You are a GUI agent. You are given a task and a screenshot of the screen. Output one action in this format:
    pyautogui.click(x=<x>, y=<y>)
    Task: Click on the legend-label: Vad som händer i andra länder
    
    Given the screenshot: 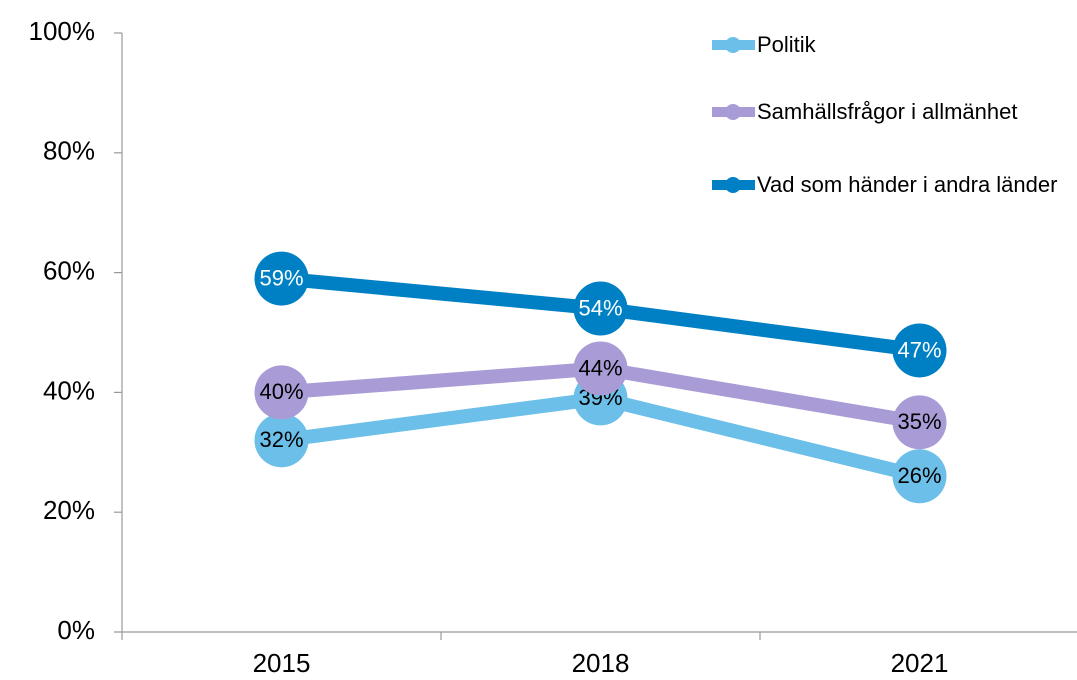 What is the action you would take?
    pyautogui.click(x=907, y=184)
    